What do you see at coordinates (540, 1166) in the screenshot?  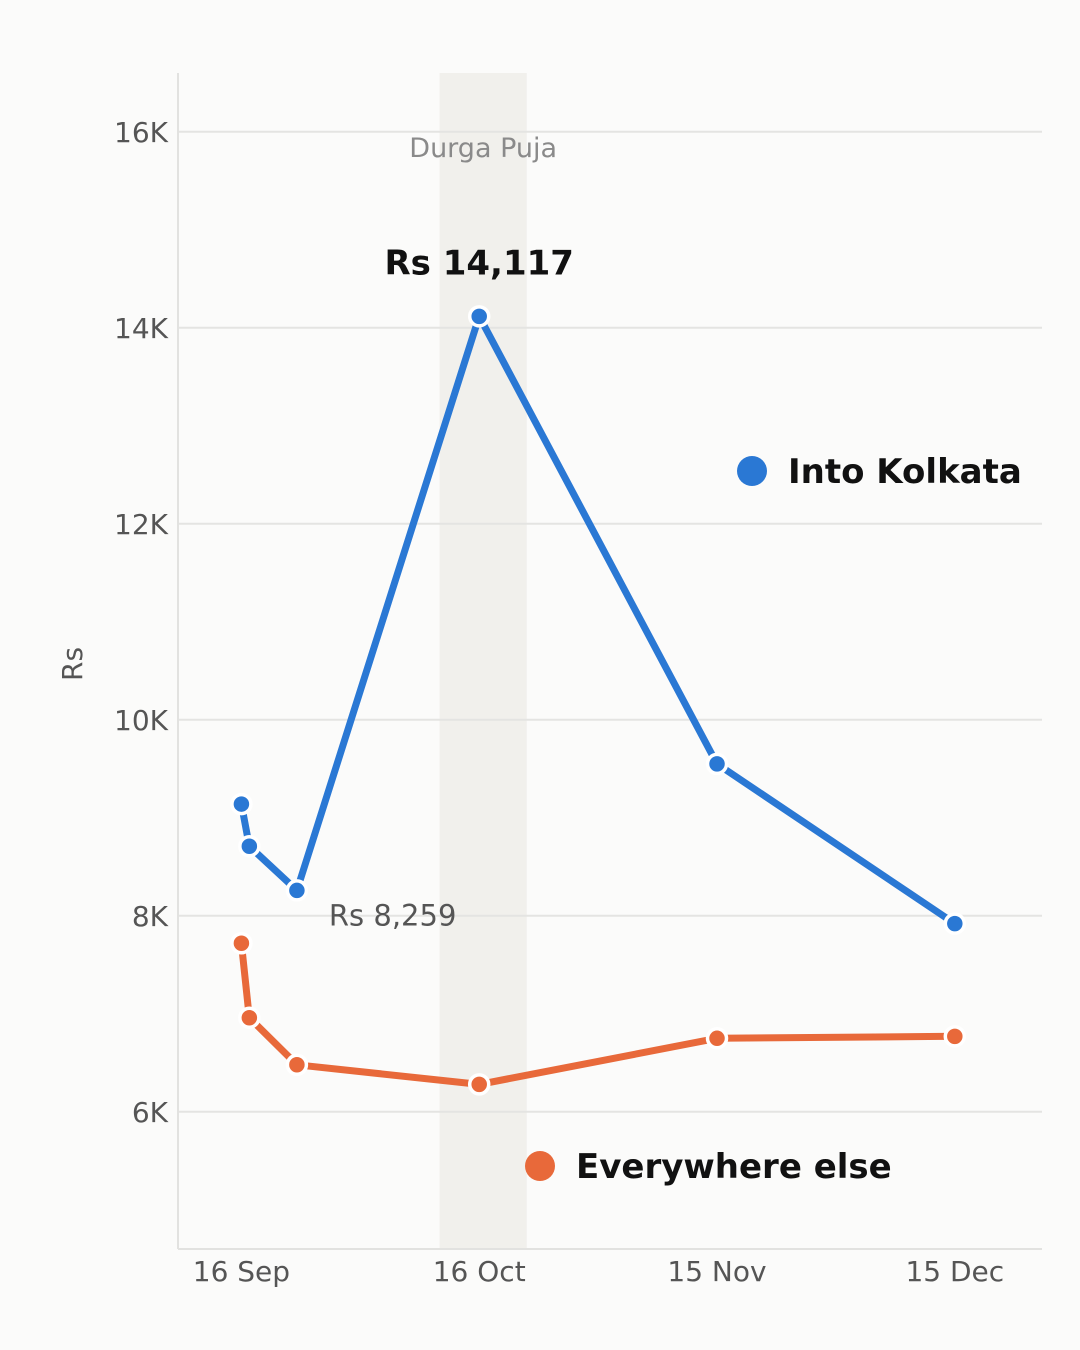 I see `legend-marker-everywhere-else` at bounding box center [540, 1166].